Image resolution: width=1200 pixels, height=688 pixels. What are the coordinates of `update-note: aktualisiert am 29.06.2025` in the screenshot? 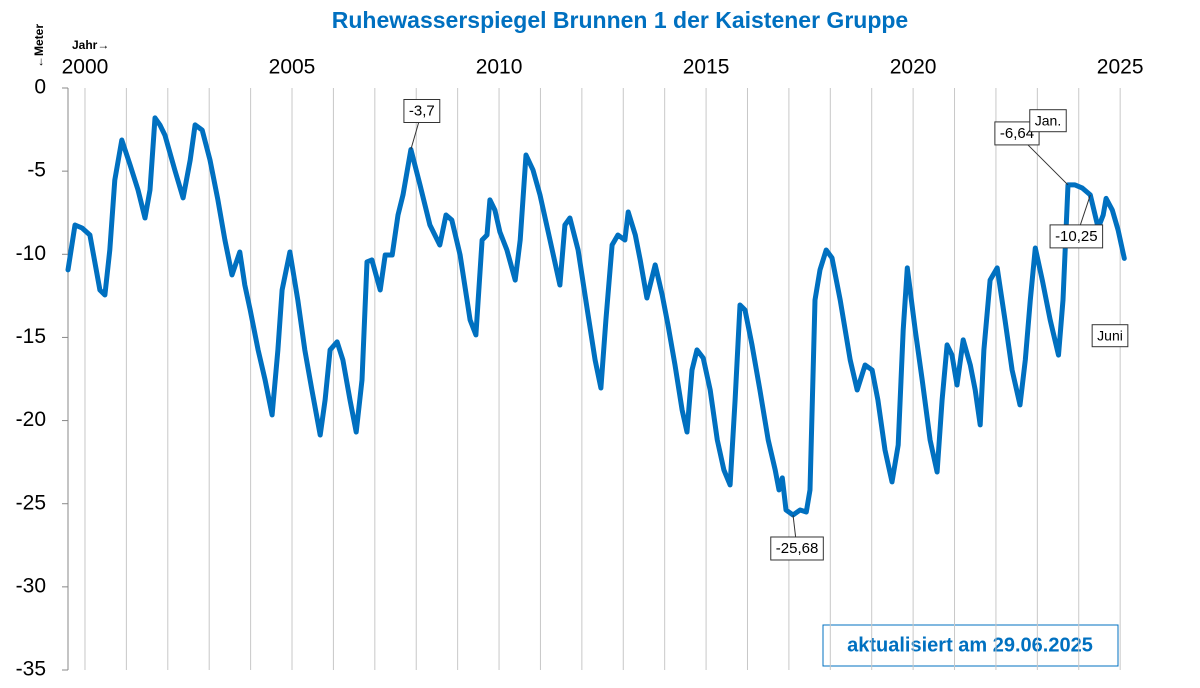 It's located at (970, 645).